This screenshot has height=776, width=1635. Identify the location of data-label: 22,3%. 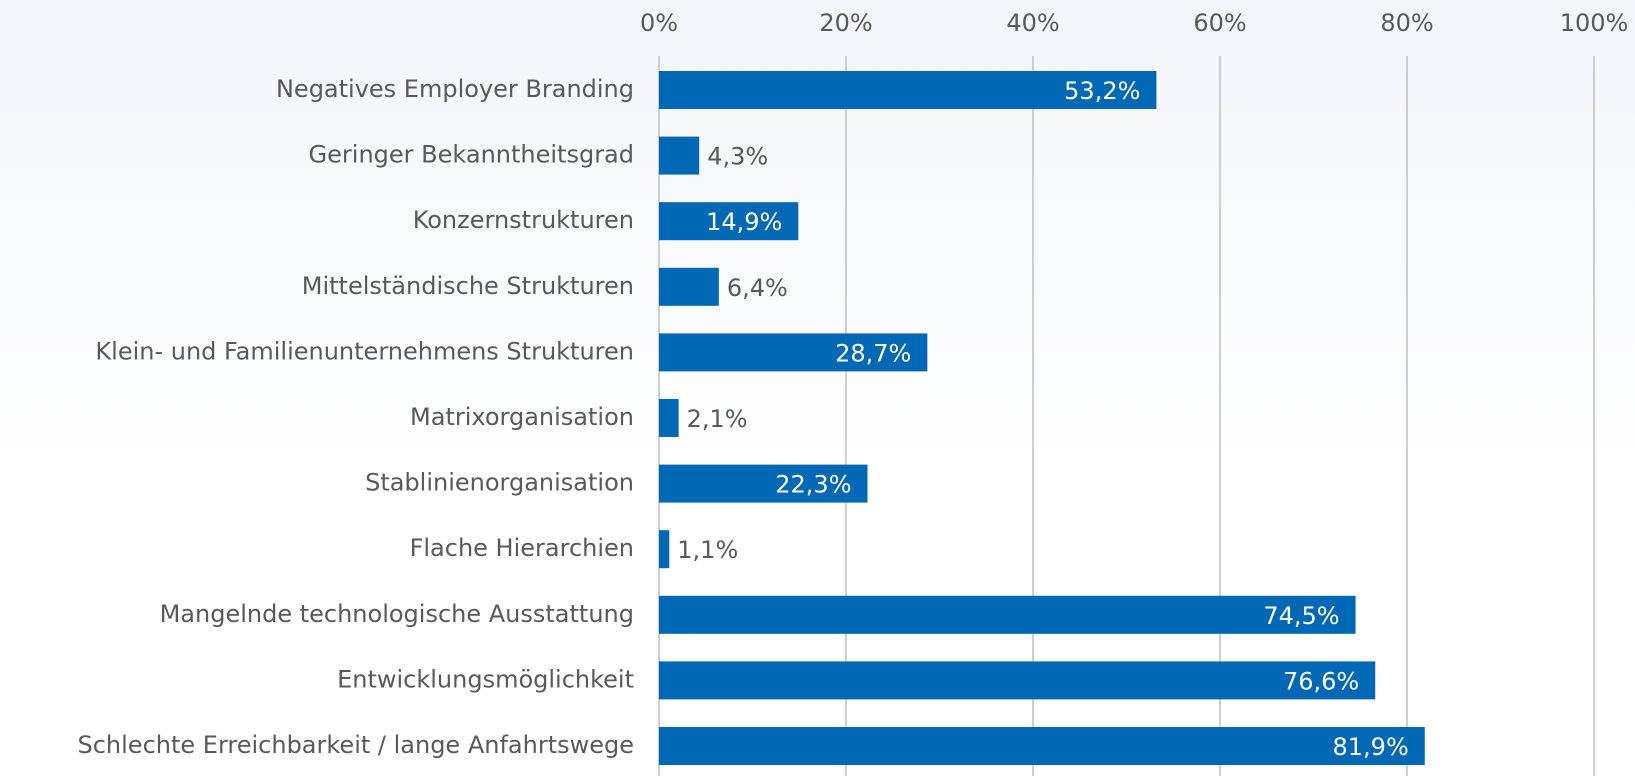
(813, 485).